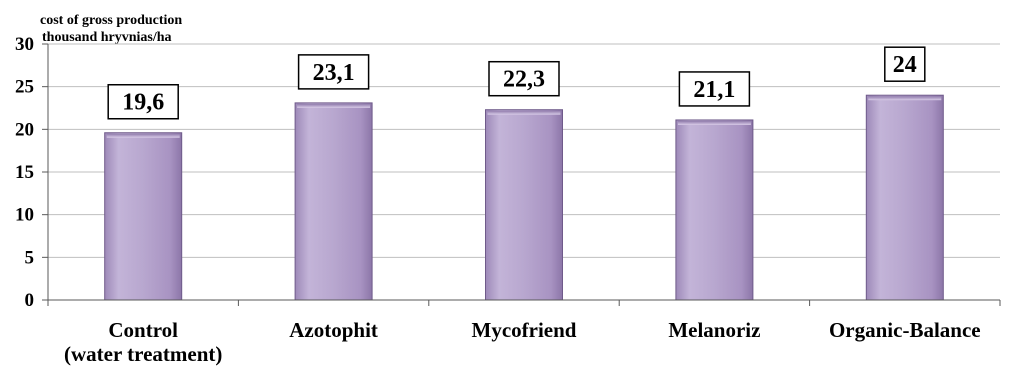 This screenshot has height=369, width=1009. What do you see at coordinates (111, 20) in the screenshot?
I see `y-axis-title-line: cost of gross production` at bounding box center [111, 20].